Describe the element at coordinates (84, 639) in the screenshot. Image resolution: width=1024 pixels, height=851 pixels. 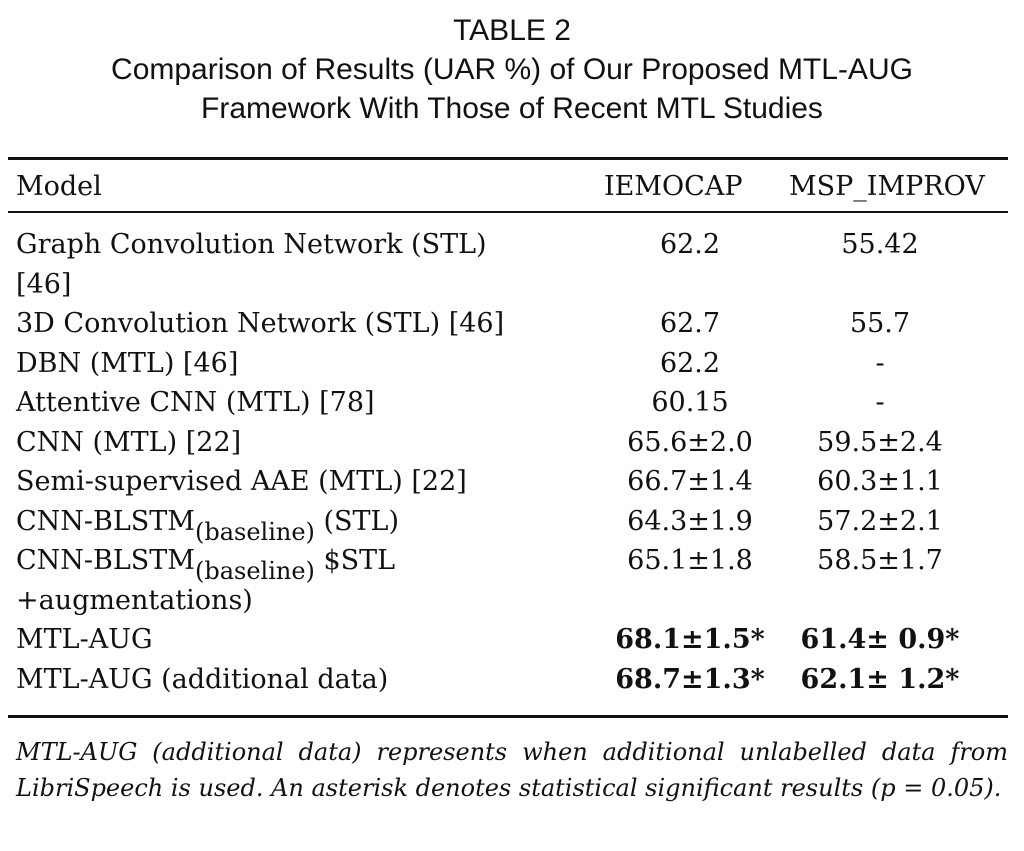
I see `model-cell: MTL-AUG` at that location.